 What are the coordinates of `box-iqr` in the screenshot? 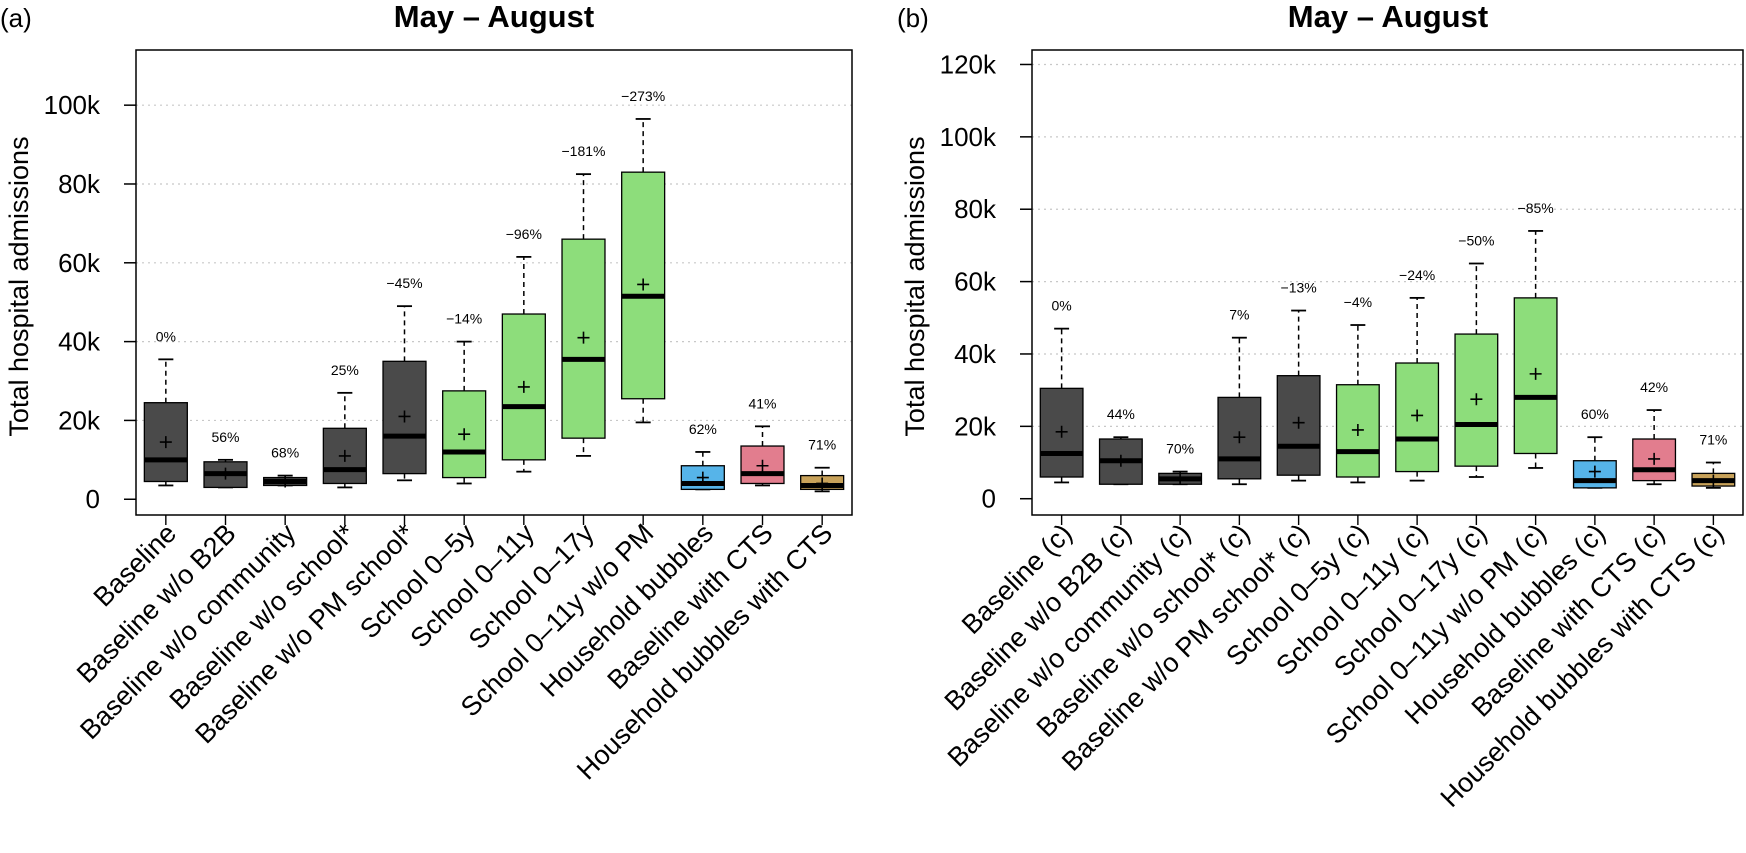 It's located at (1298, 425).